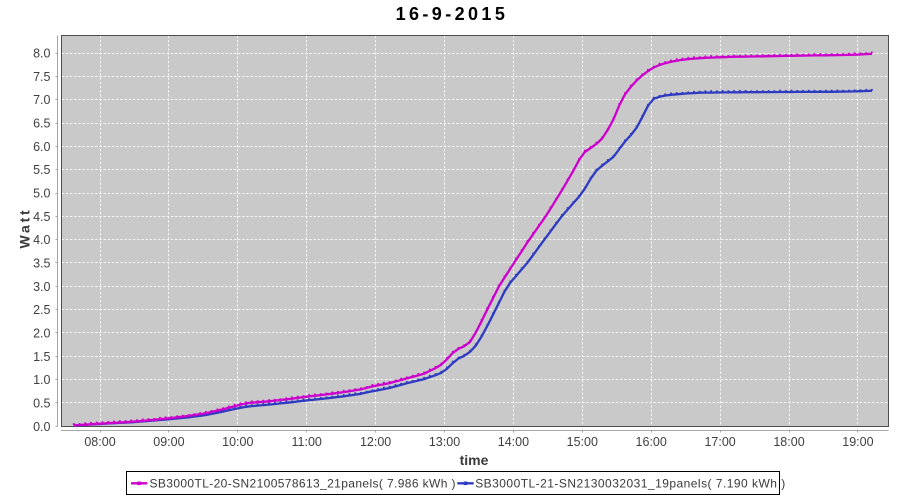 Image resolution: width=900 pixels, height=500 pixels. Describe the element at coordinates (474, 460) in the screenshot. I see `svg-text: time` at that location.